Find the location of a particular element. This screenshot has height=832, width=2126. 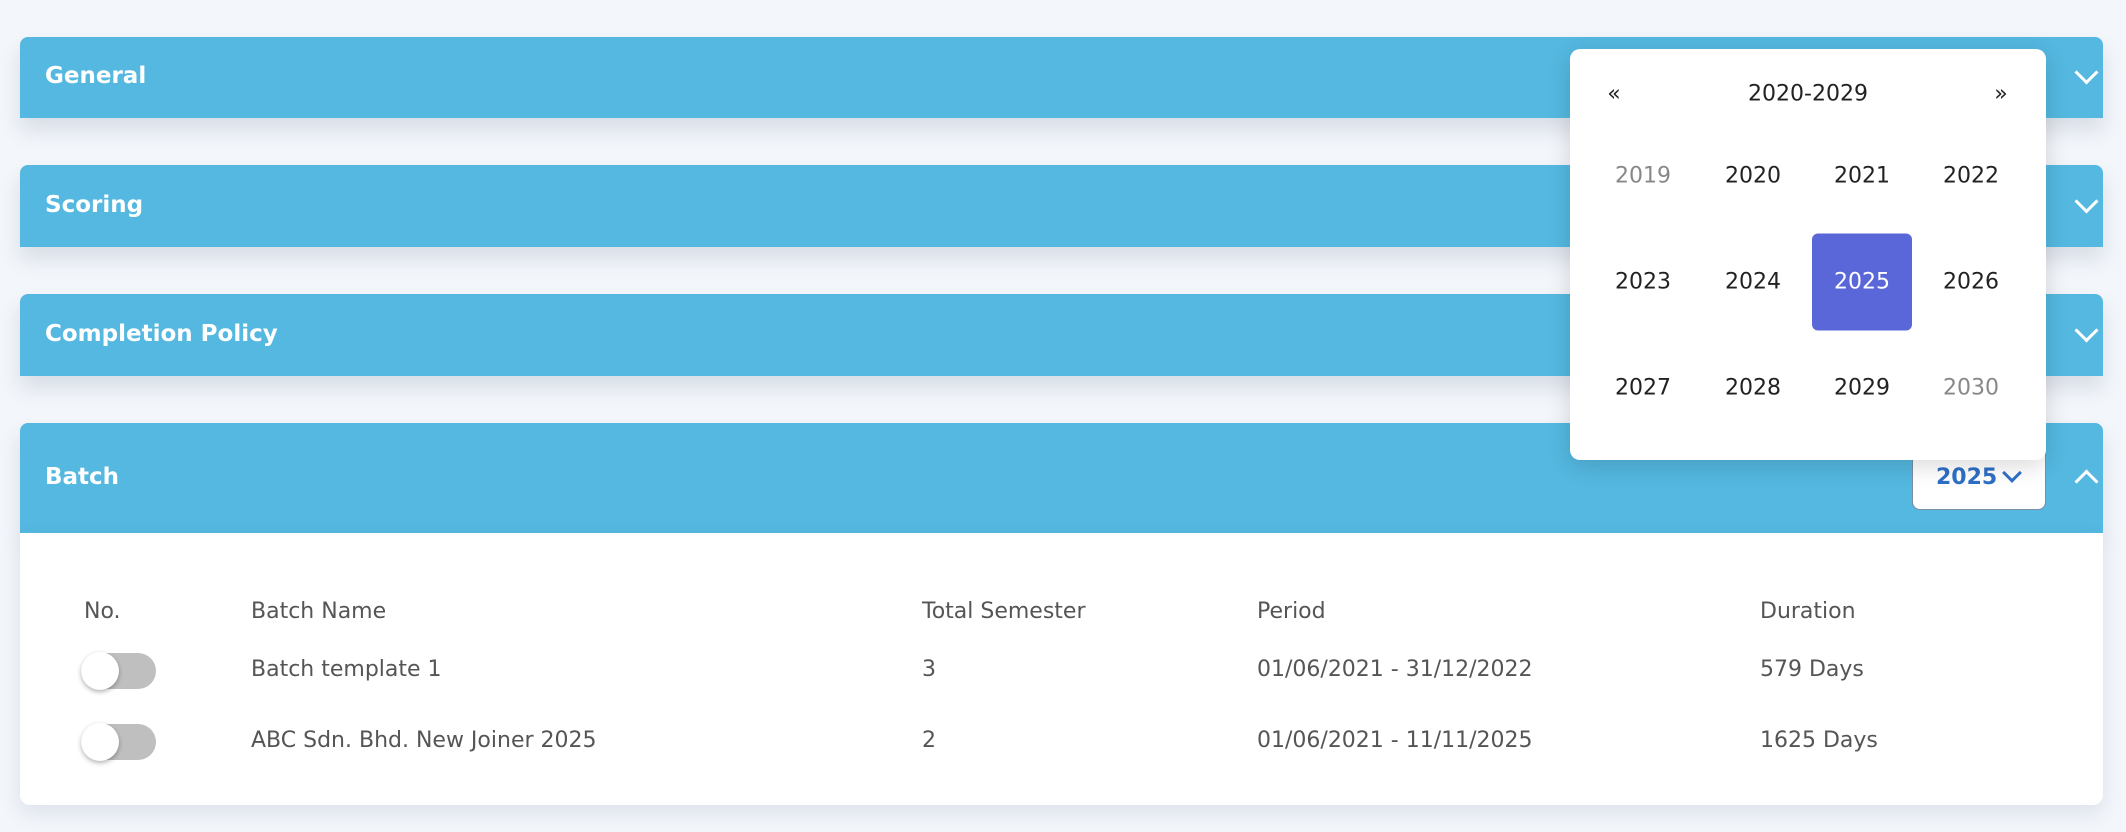

column-header: Duration is located at coordinates (1808, 611).